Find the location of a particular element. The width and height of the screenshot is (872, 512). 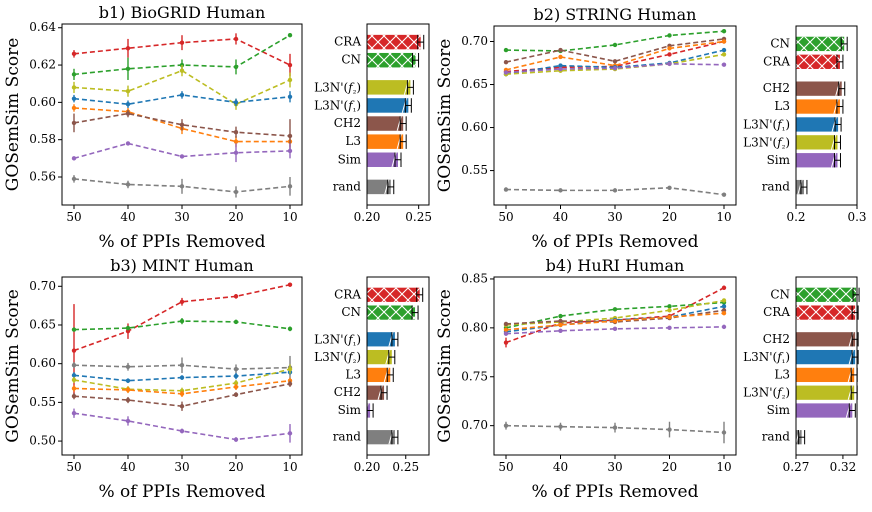

bar-x-tick-label: 0.20 is located at coordinates (367, 467).